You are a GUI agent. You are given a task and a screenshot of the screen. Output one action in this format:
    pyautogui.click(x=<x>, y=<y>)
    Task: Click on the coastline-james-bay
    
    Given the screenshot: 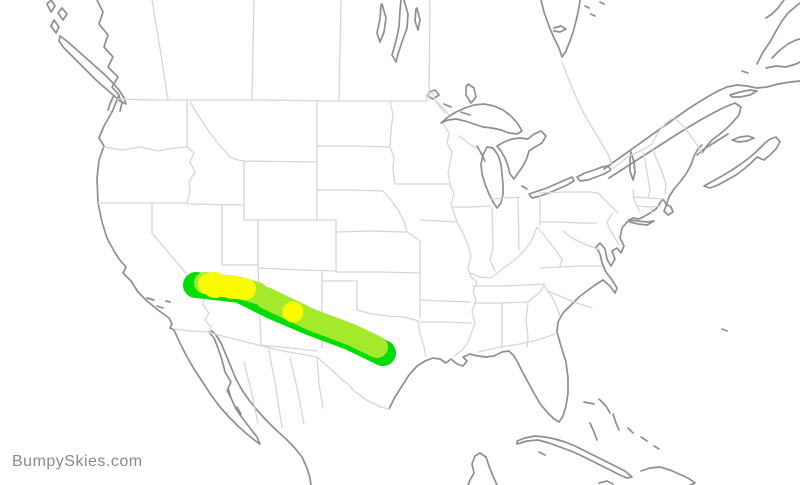 What is the action you would take?
    pyautogui.click(x=572, y=29)
    